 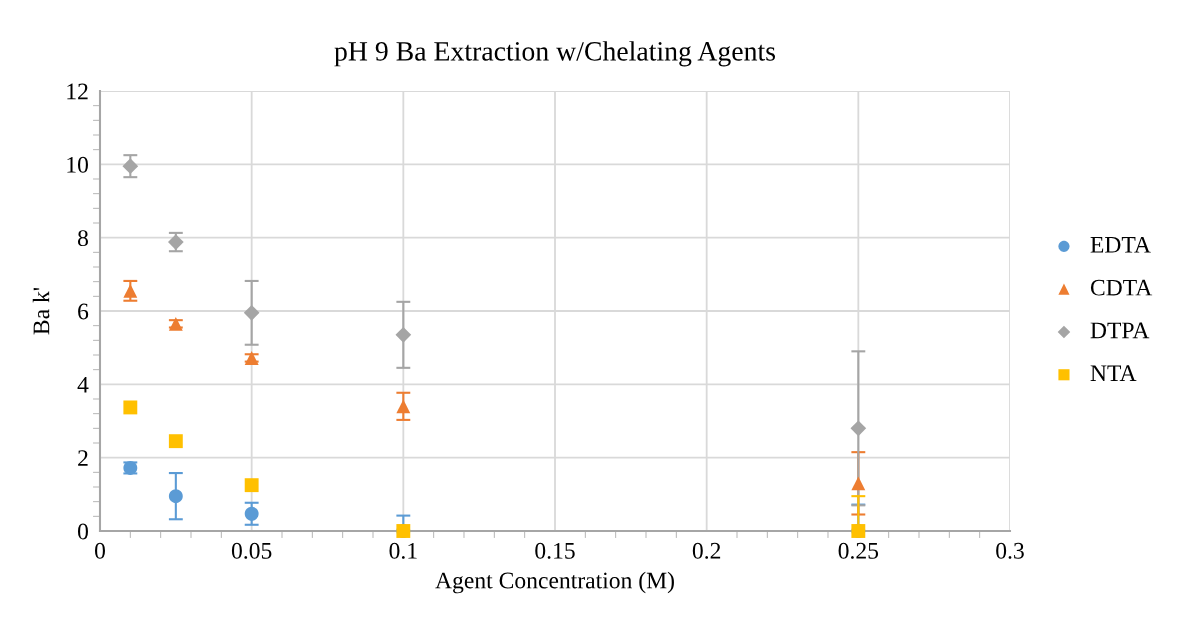 What do you see at coordinates (77, 164) in the screenshot?
I see `y-tick-label: 10` at bounding box center [77, 164].